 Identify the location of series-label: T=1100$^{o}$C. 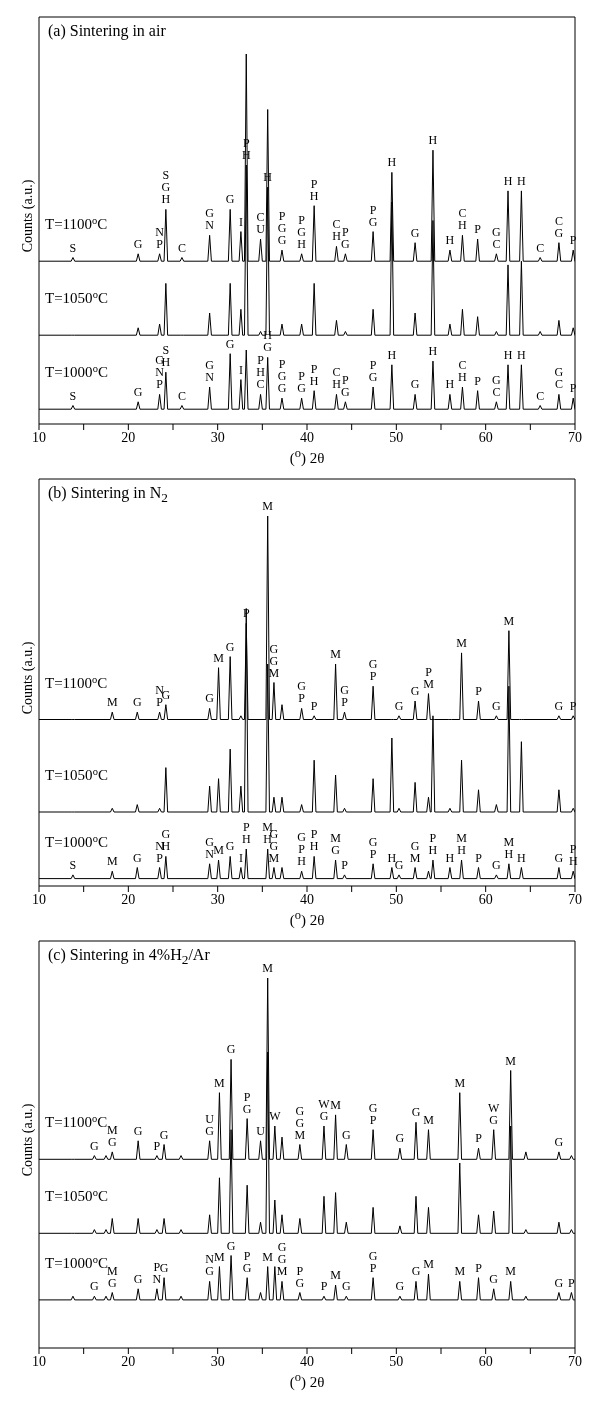
(76, 682).